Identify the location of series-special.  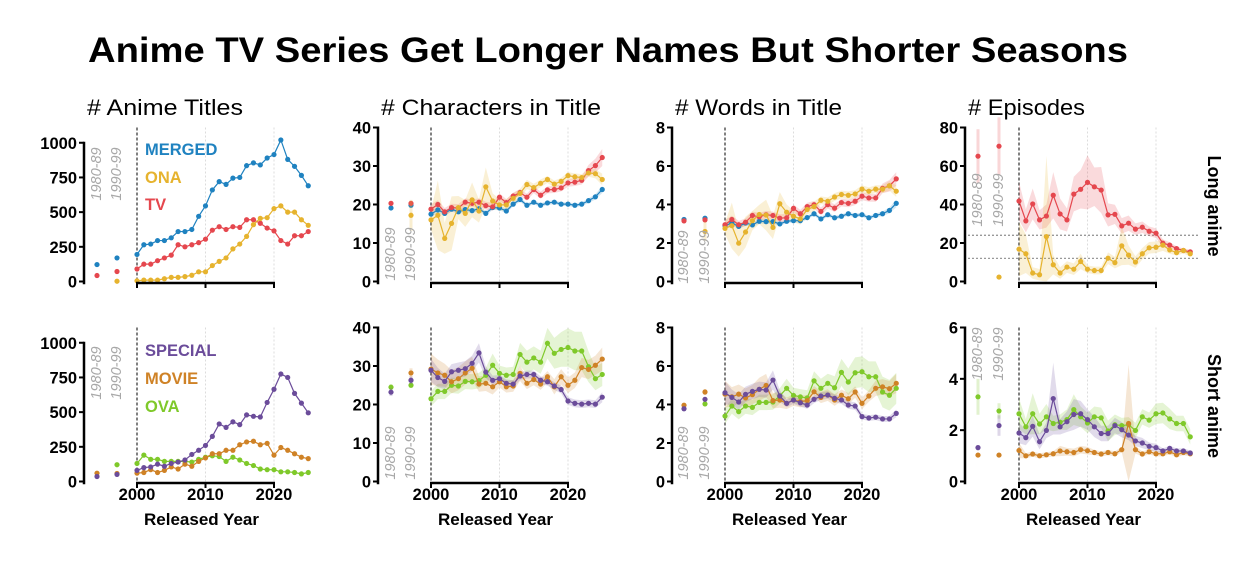
(222, 422).